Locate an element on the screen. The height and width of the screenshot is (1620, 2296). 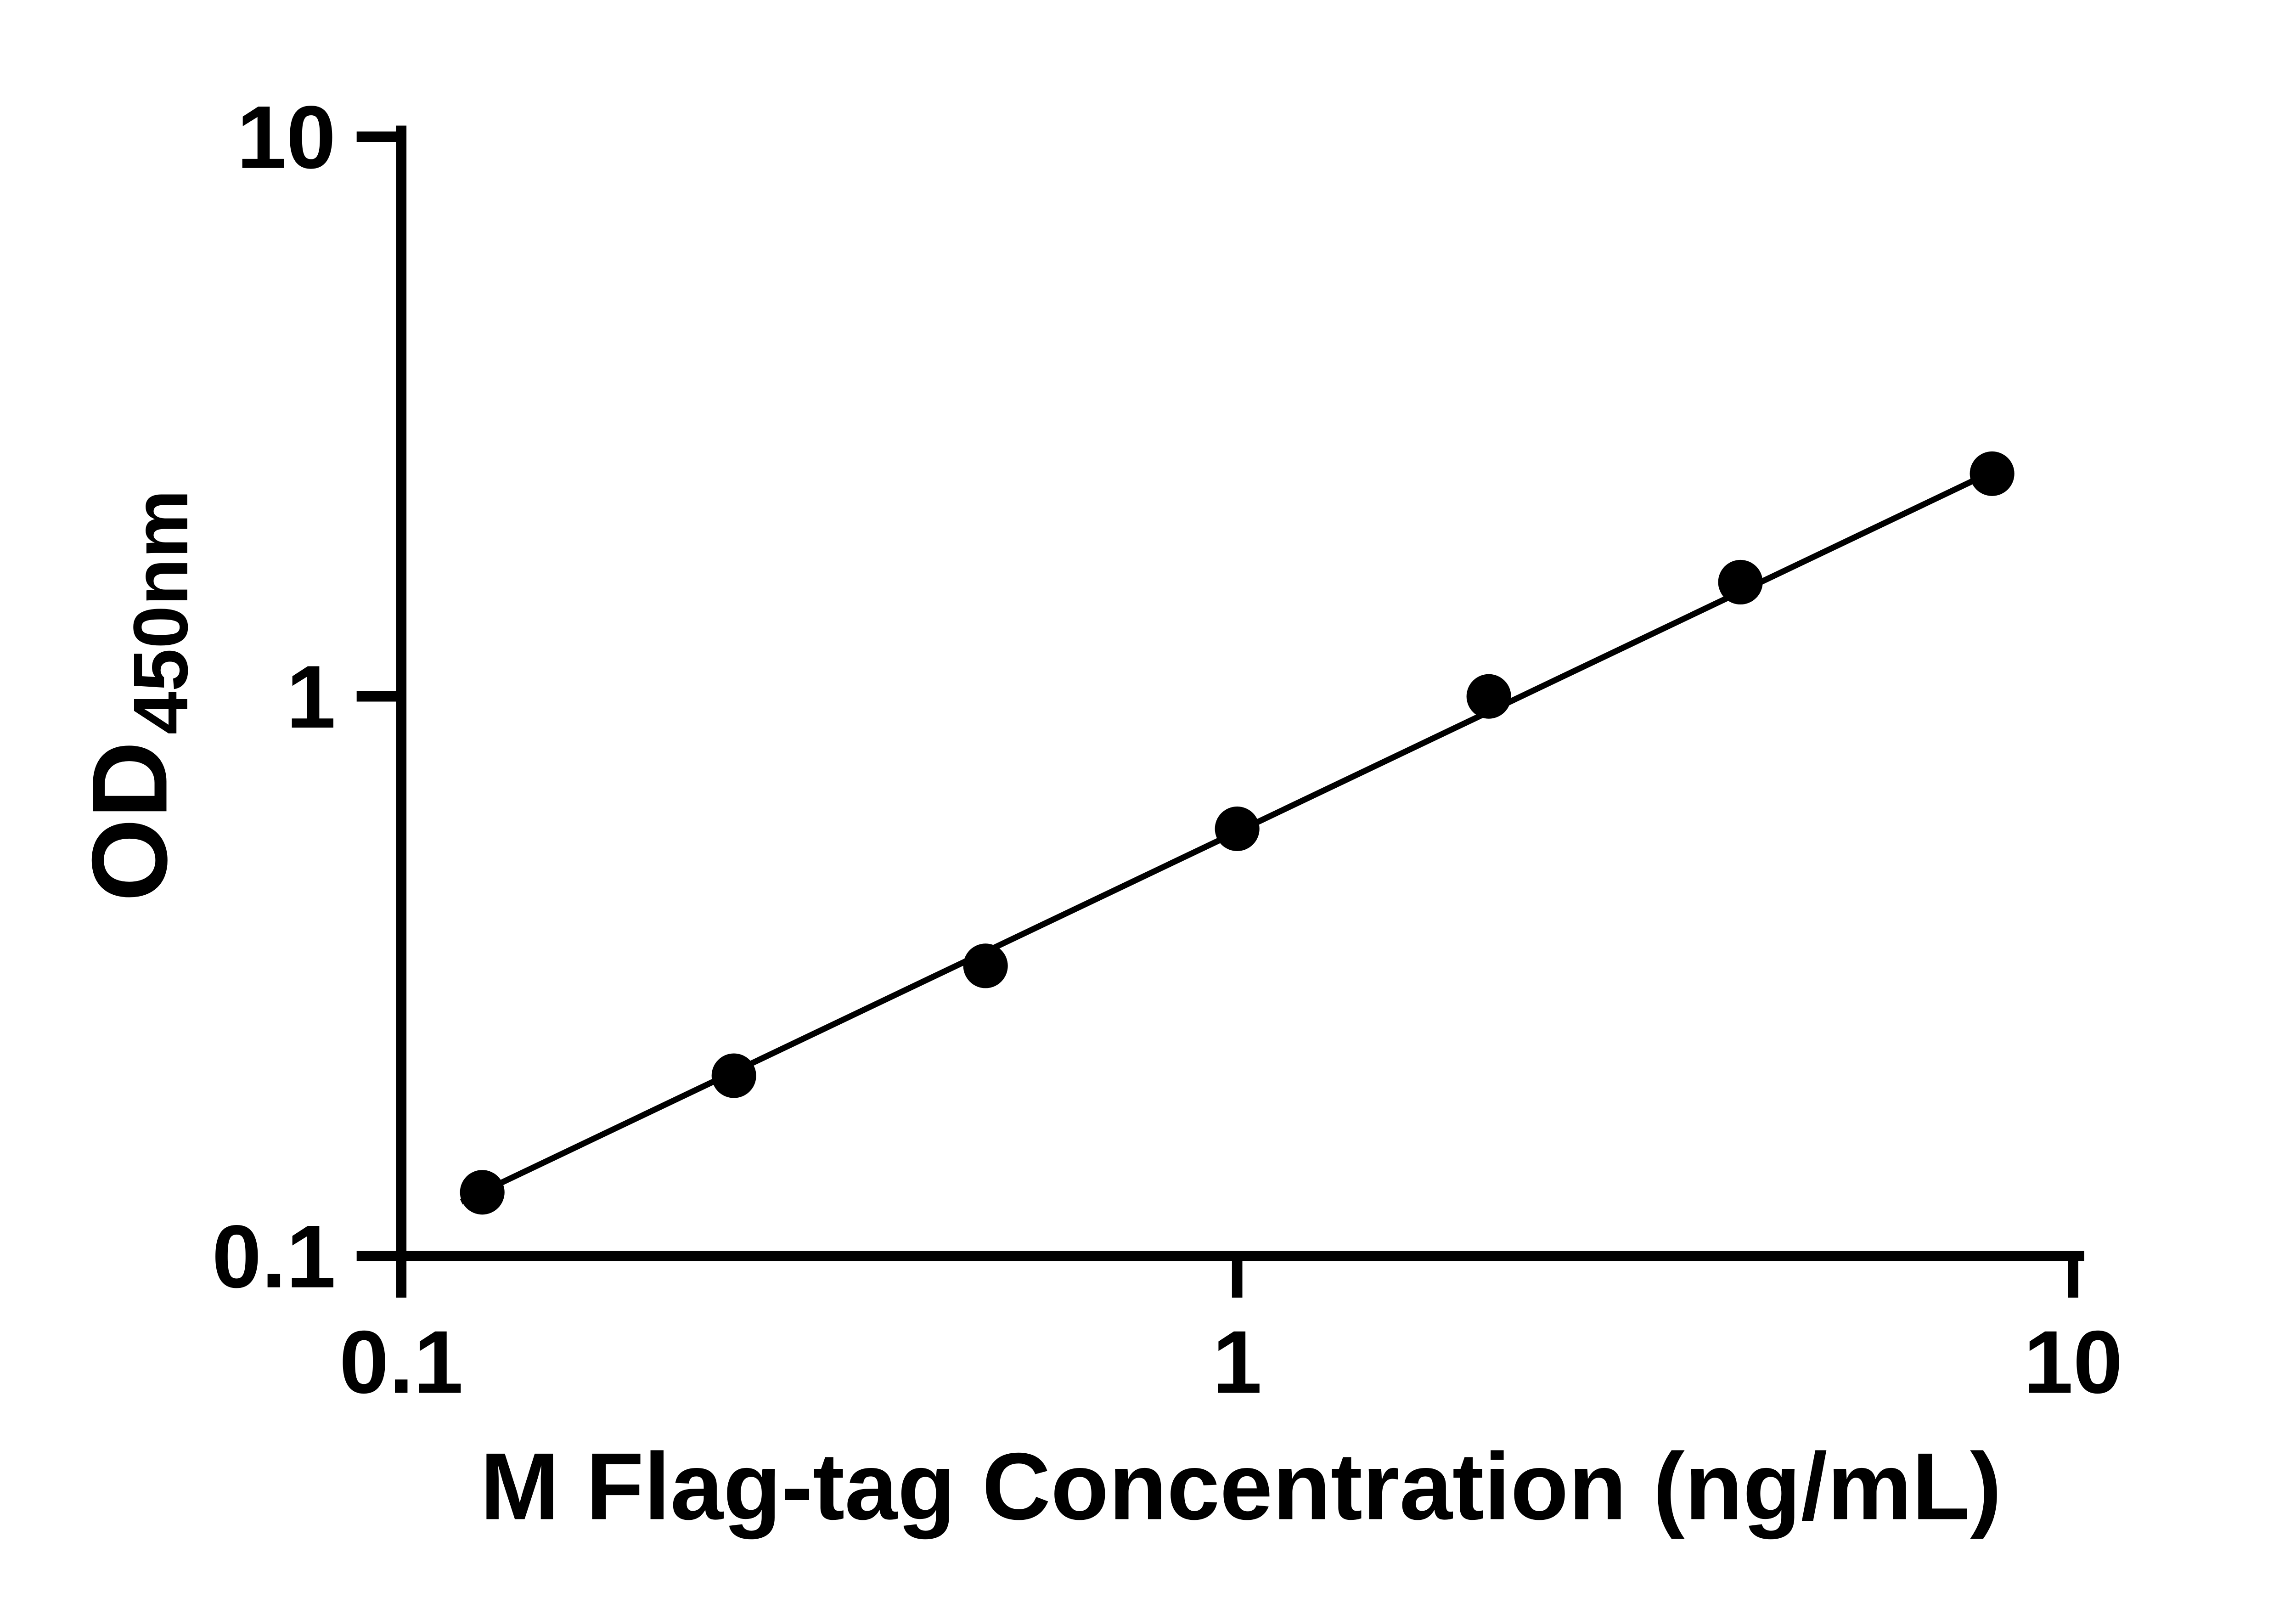
y-tick-label: 10 is located at coordinates (286, 137).